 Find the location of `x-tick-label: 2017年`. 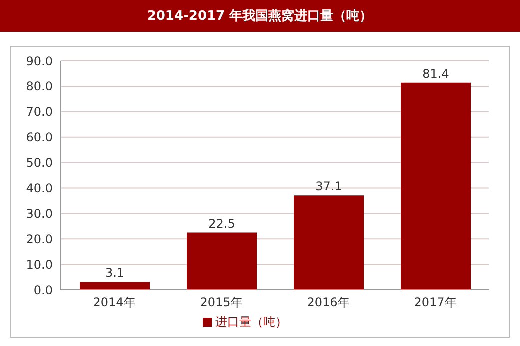

x-tick-label: 2017年 is located at coordinates (435, 303).